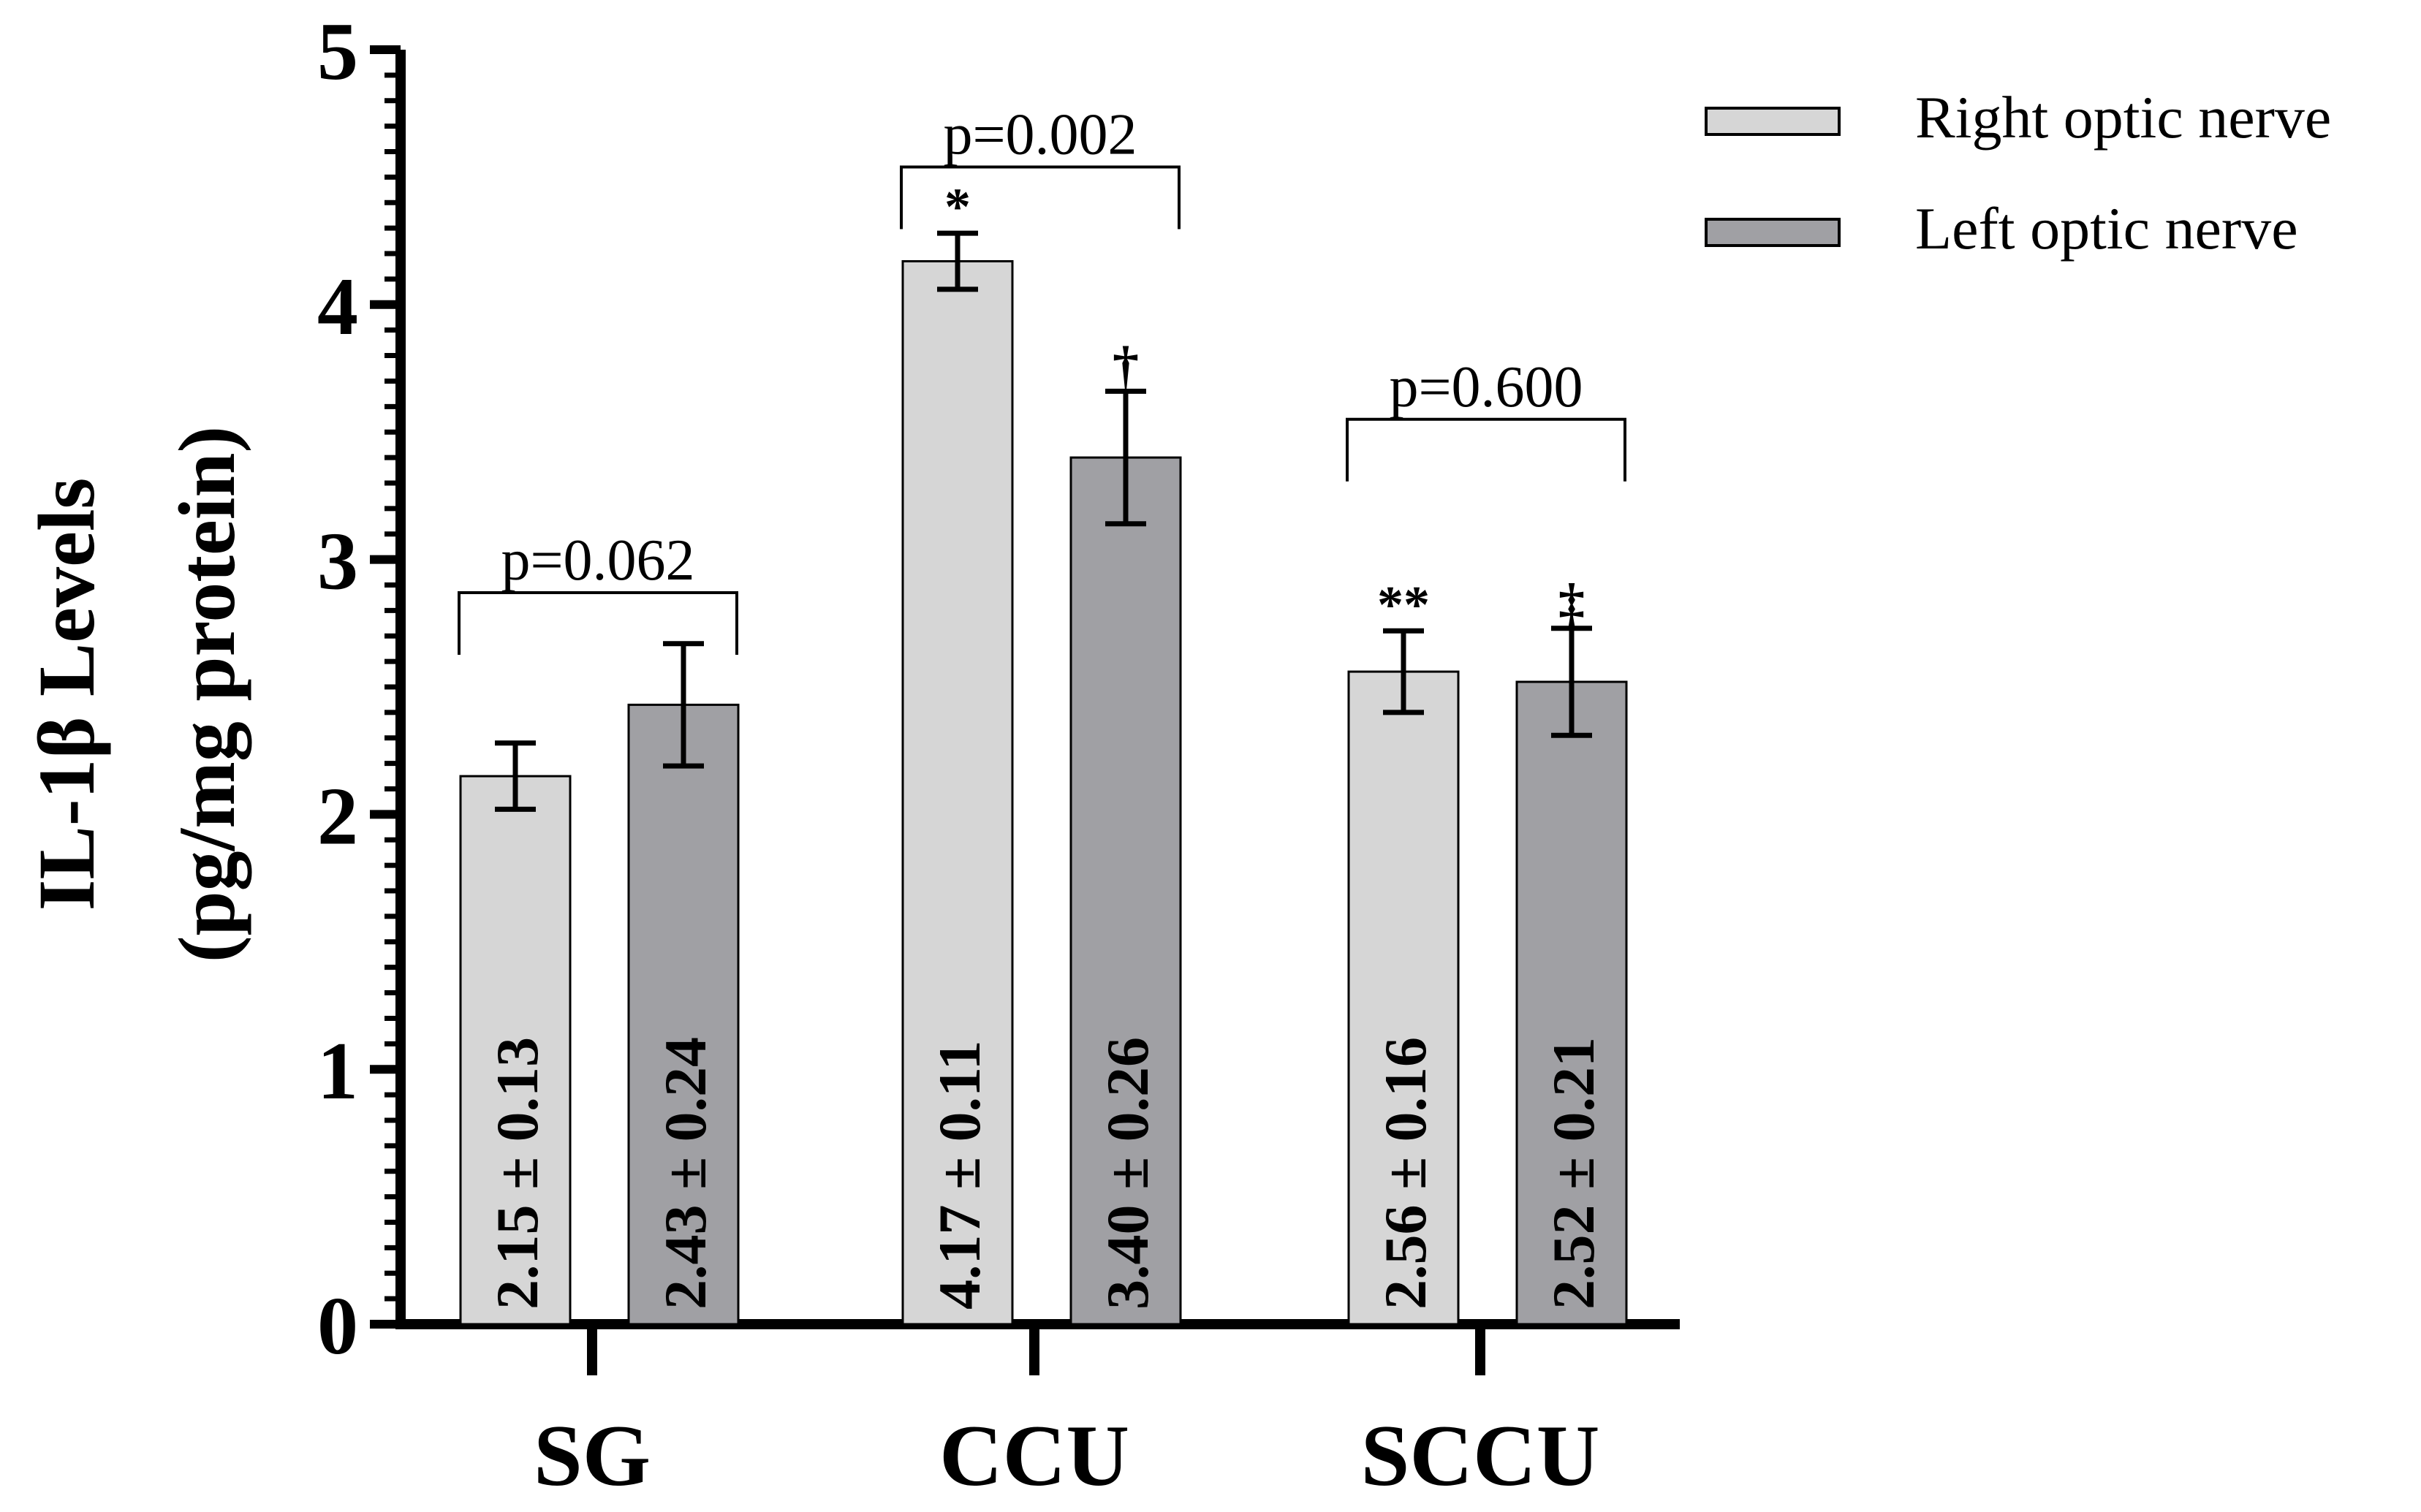 The image size is (2421, 1512). What do you see at coordinates (1127, 1173) in the screenshot?
I see `data-label: 3.40 ± 0.26` at bounding box center [1127, 1173].